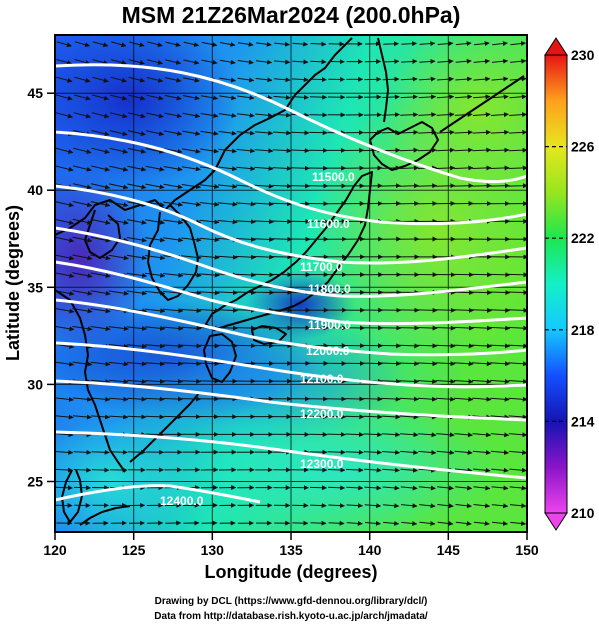  Describe the element at coordinates (383, 80) in the screenshot. I see `coastline-sakhalin` at that location.